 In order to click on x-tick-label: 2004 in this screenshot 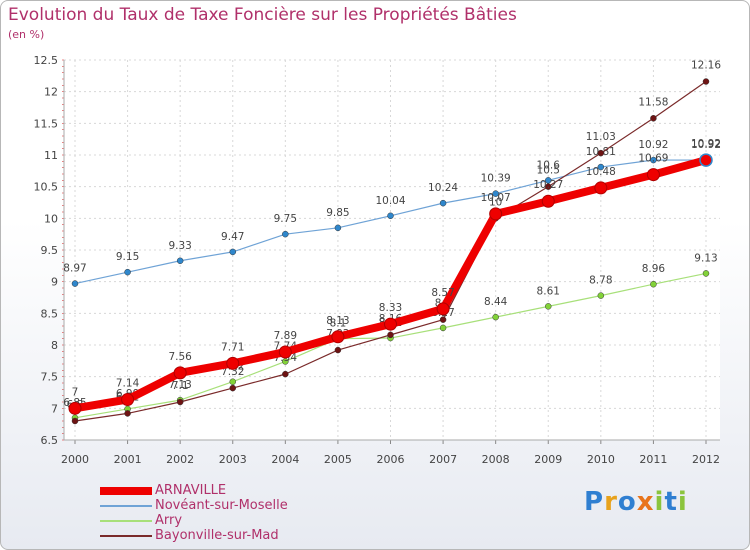, I will do `click(285, 459)`.